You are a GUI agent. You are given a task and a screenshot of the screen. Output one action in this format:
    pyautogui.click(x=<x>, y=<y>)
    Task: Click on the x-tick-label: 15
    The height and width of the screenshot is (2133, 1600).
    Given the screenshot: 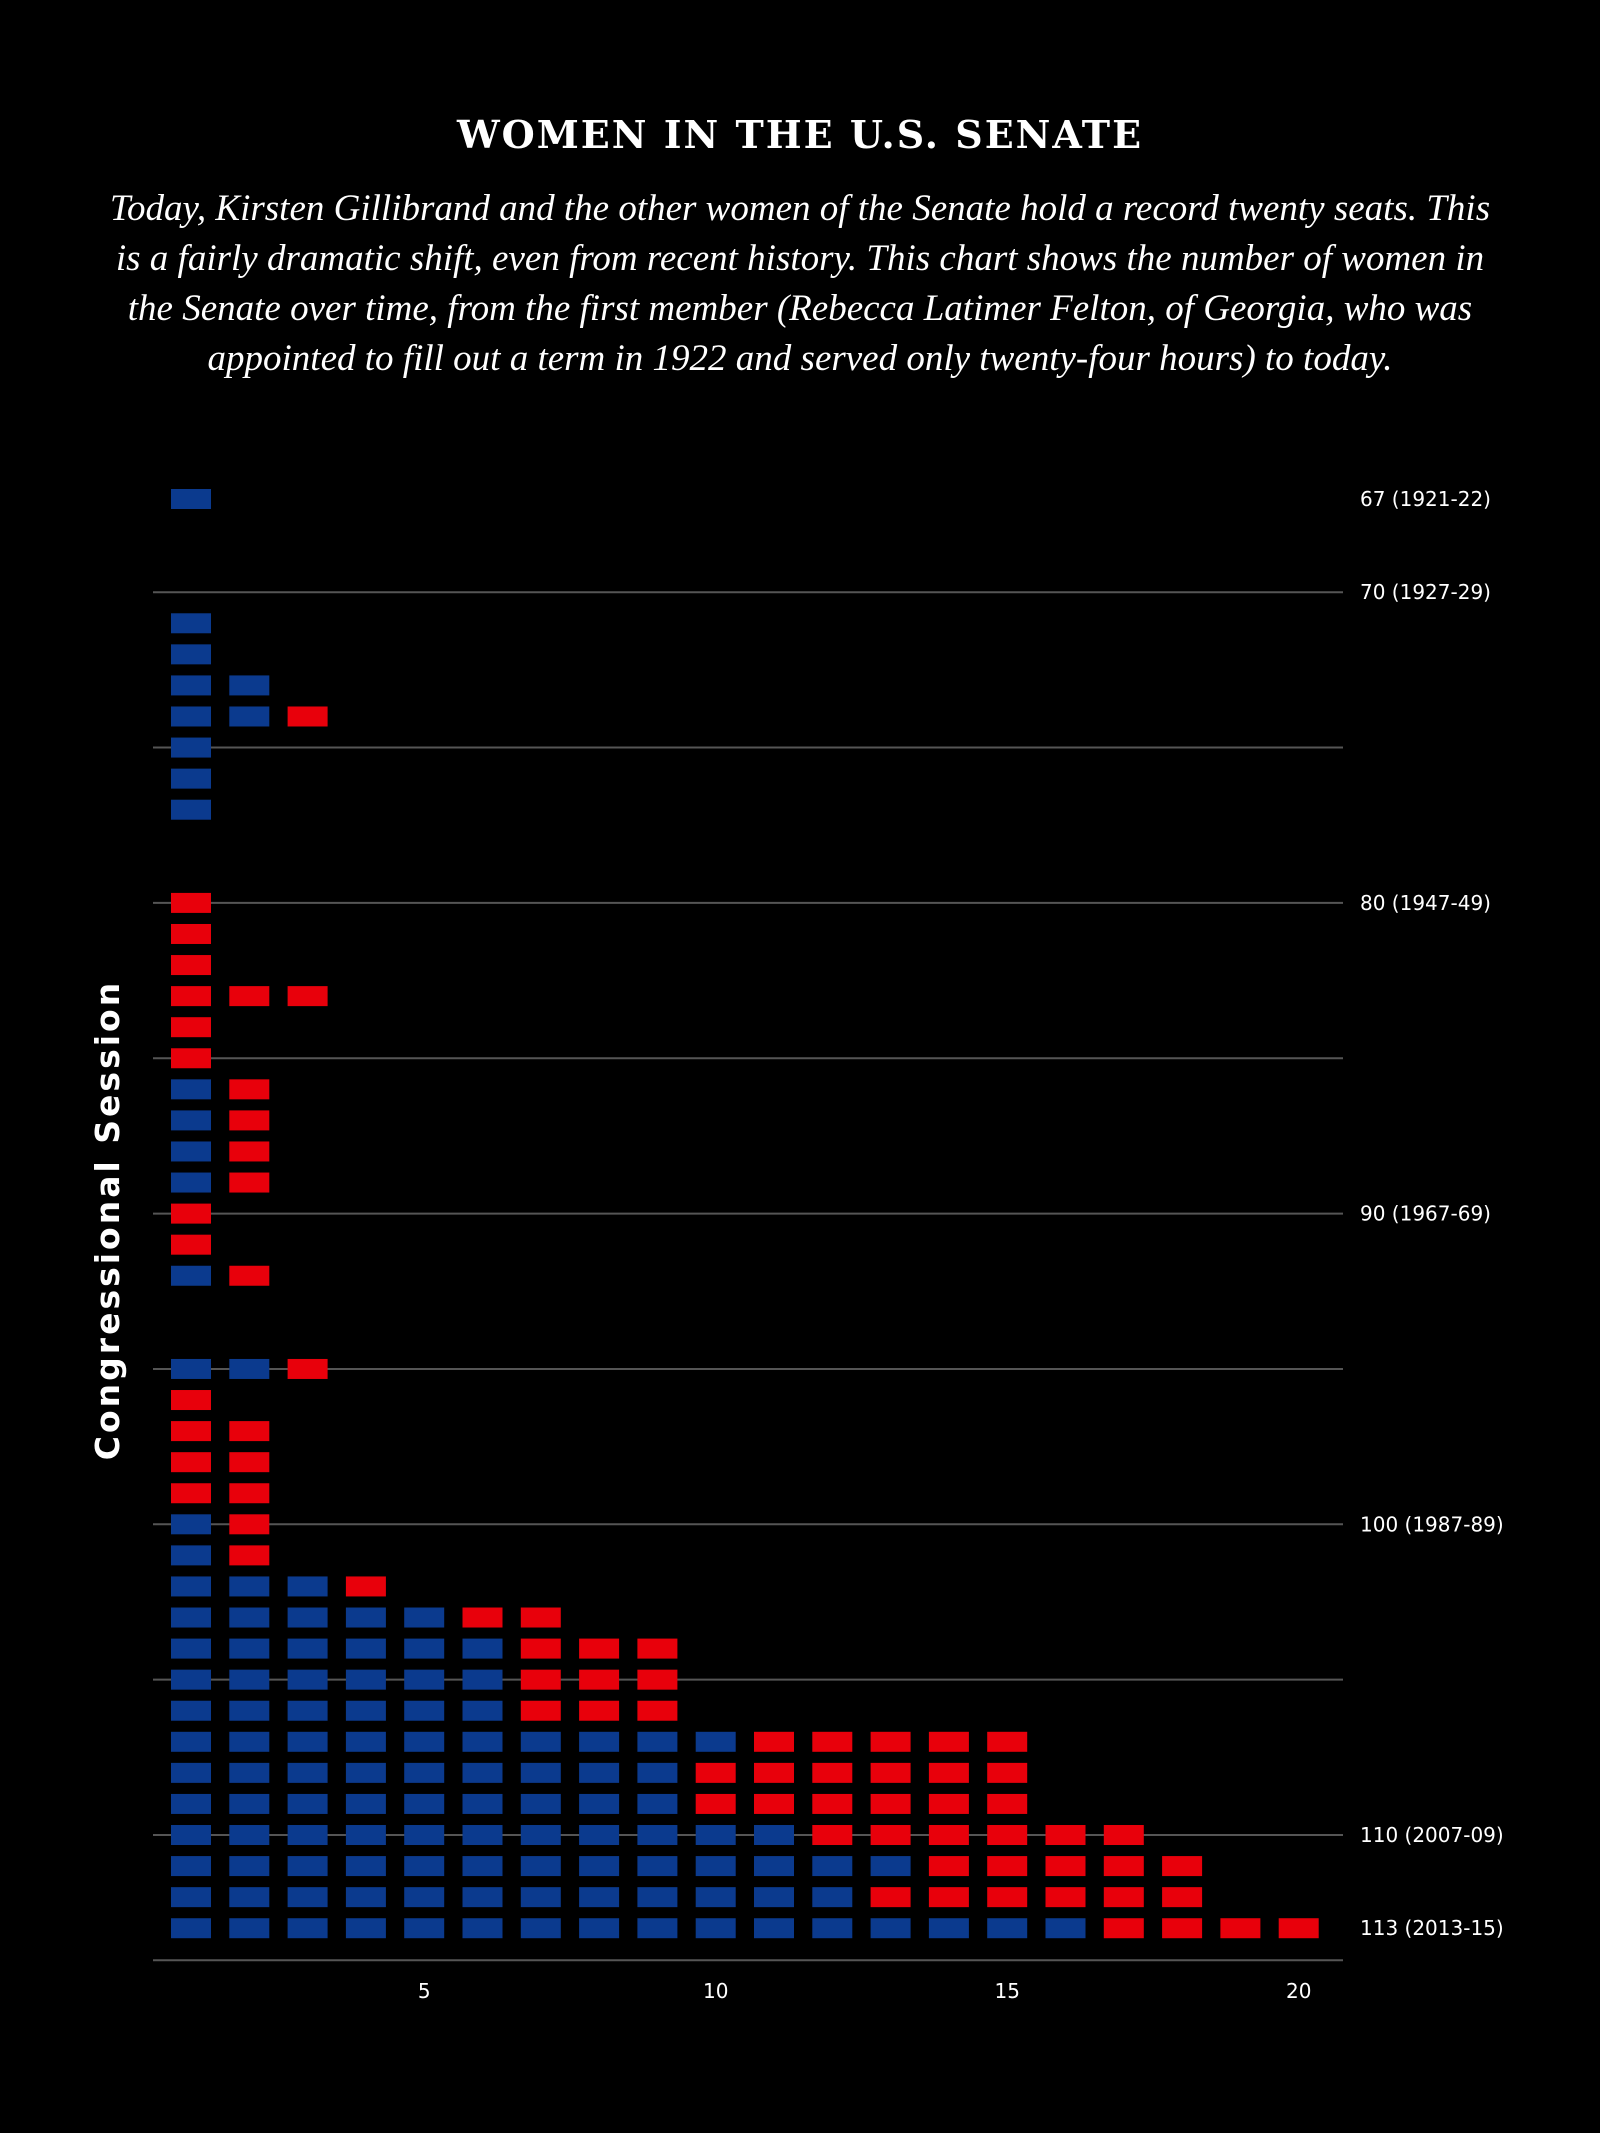 What is the action you would take?
    pyautogui.click(x=1006, y=1991)
    